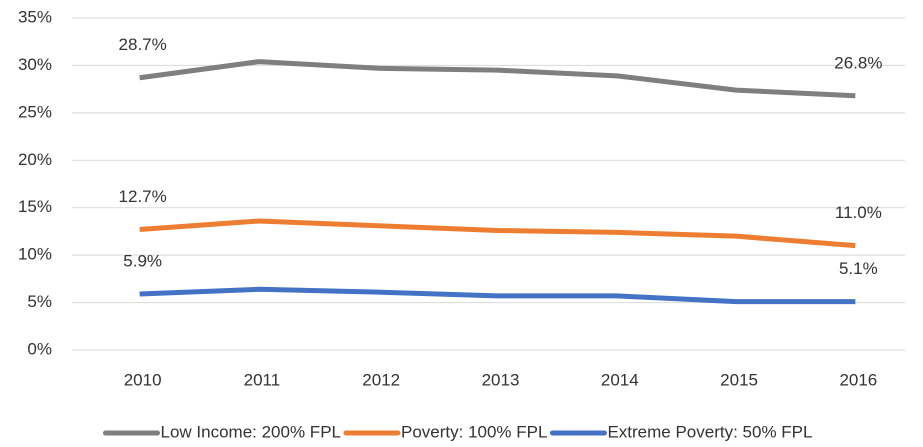 This screenshot has width=923, height=447. Describe the element at coordinates (35, 64) in the screenshot. I see `y-tick-label: 30%` at that location.